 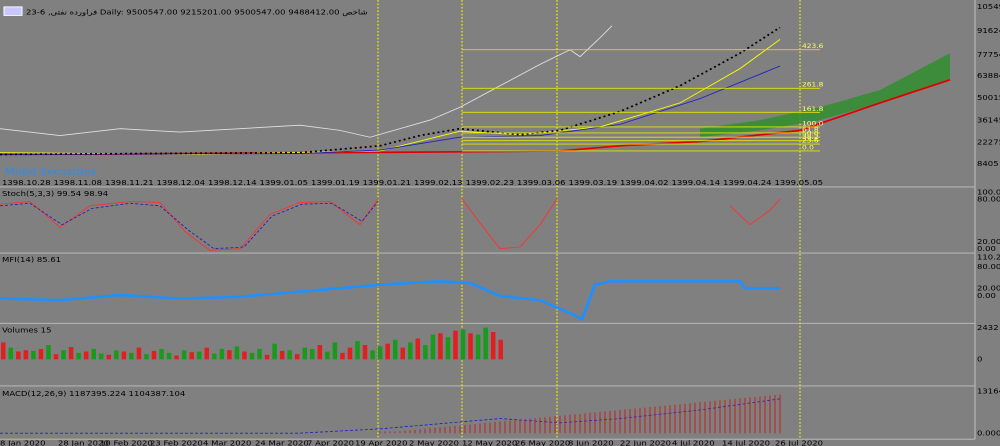 I want to click on macd-signal, so click(x=390, y=416).